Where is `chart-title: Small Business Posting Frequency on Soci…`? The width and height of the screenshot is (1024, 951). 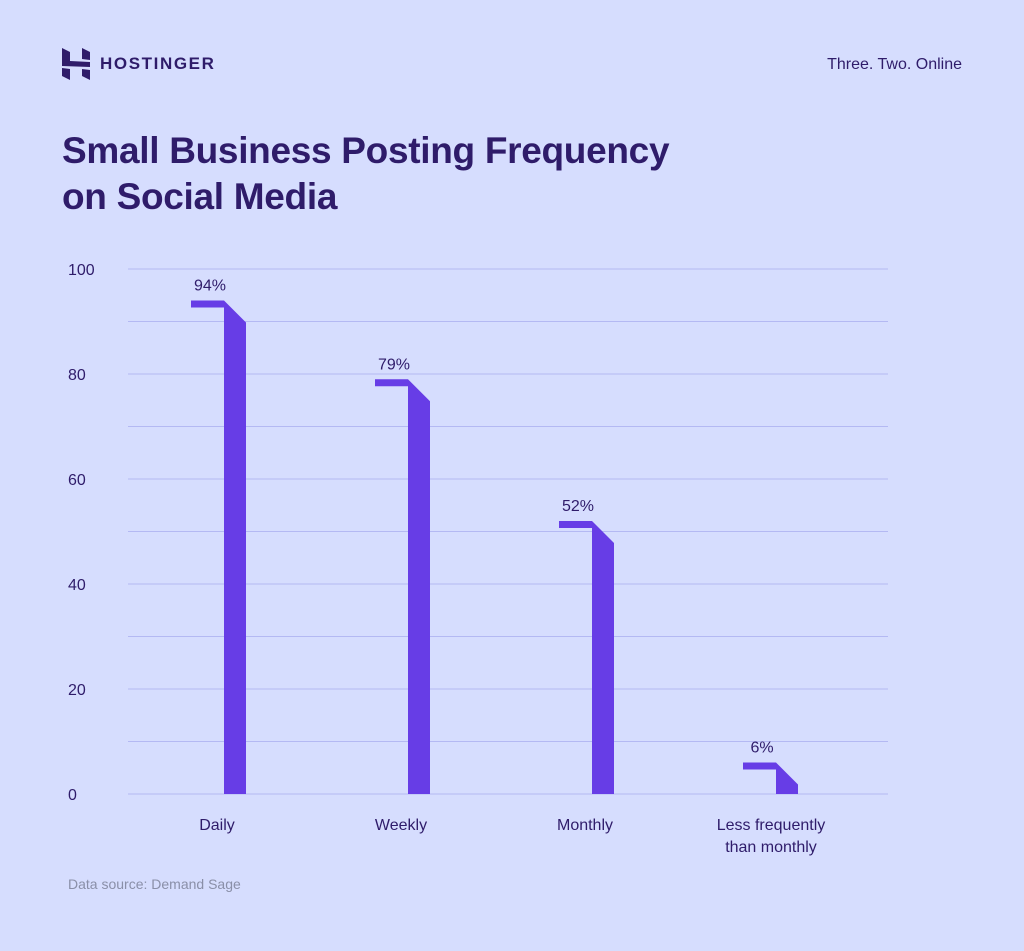 chart-title: Small Business Posting Frequency on Soci… is located at coordinates (366, 174).